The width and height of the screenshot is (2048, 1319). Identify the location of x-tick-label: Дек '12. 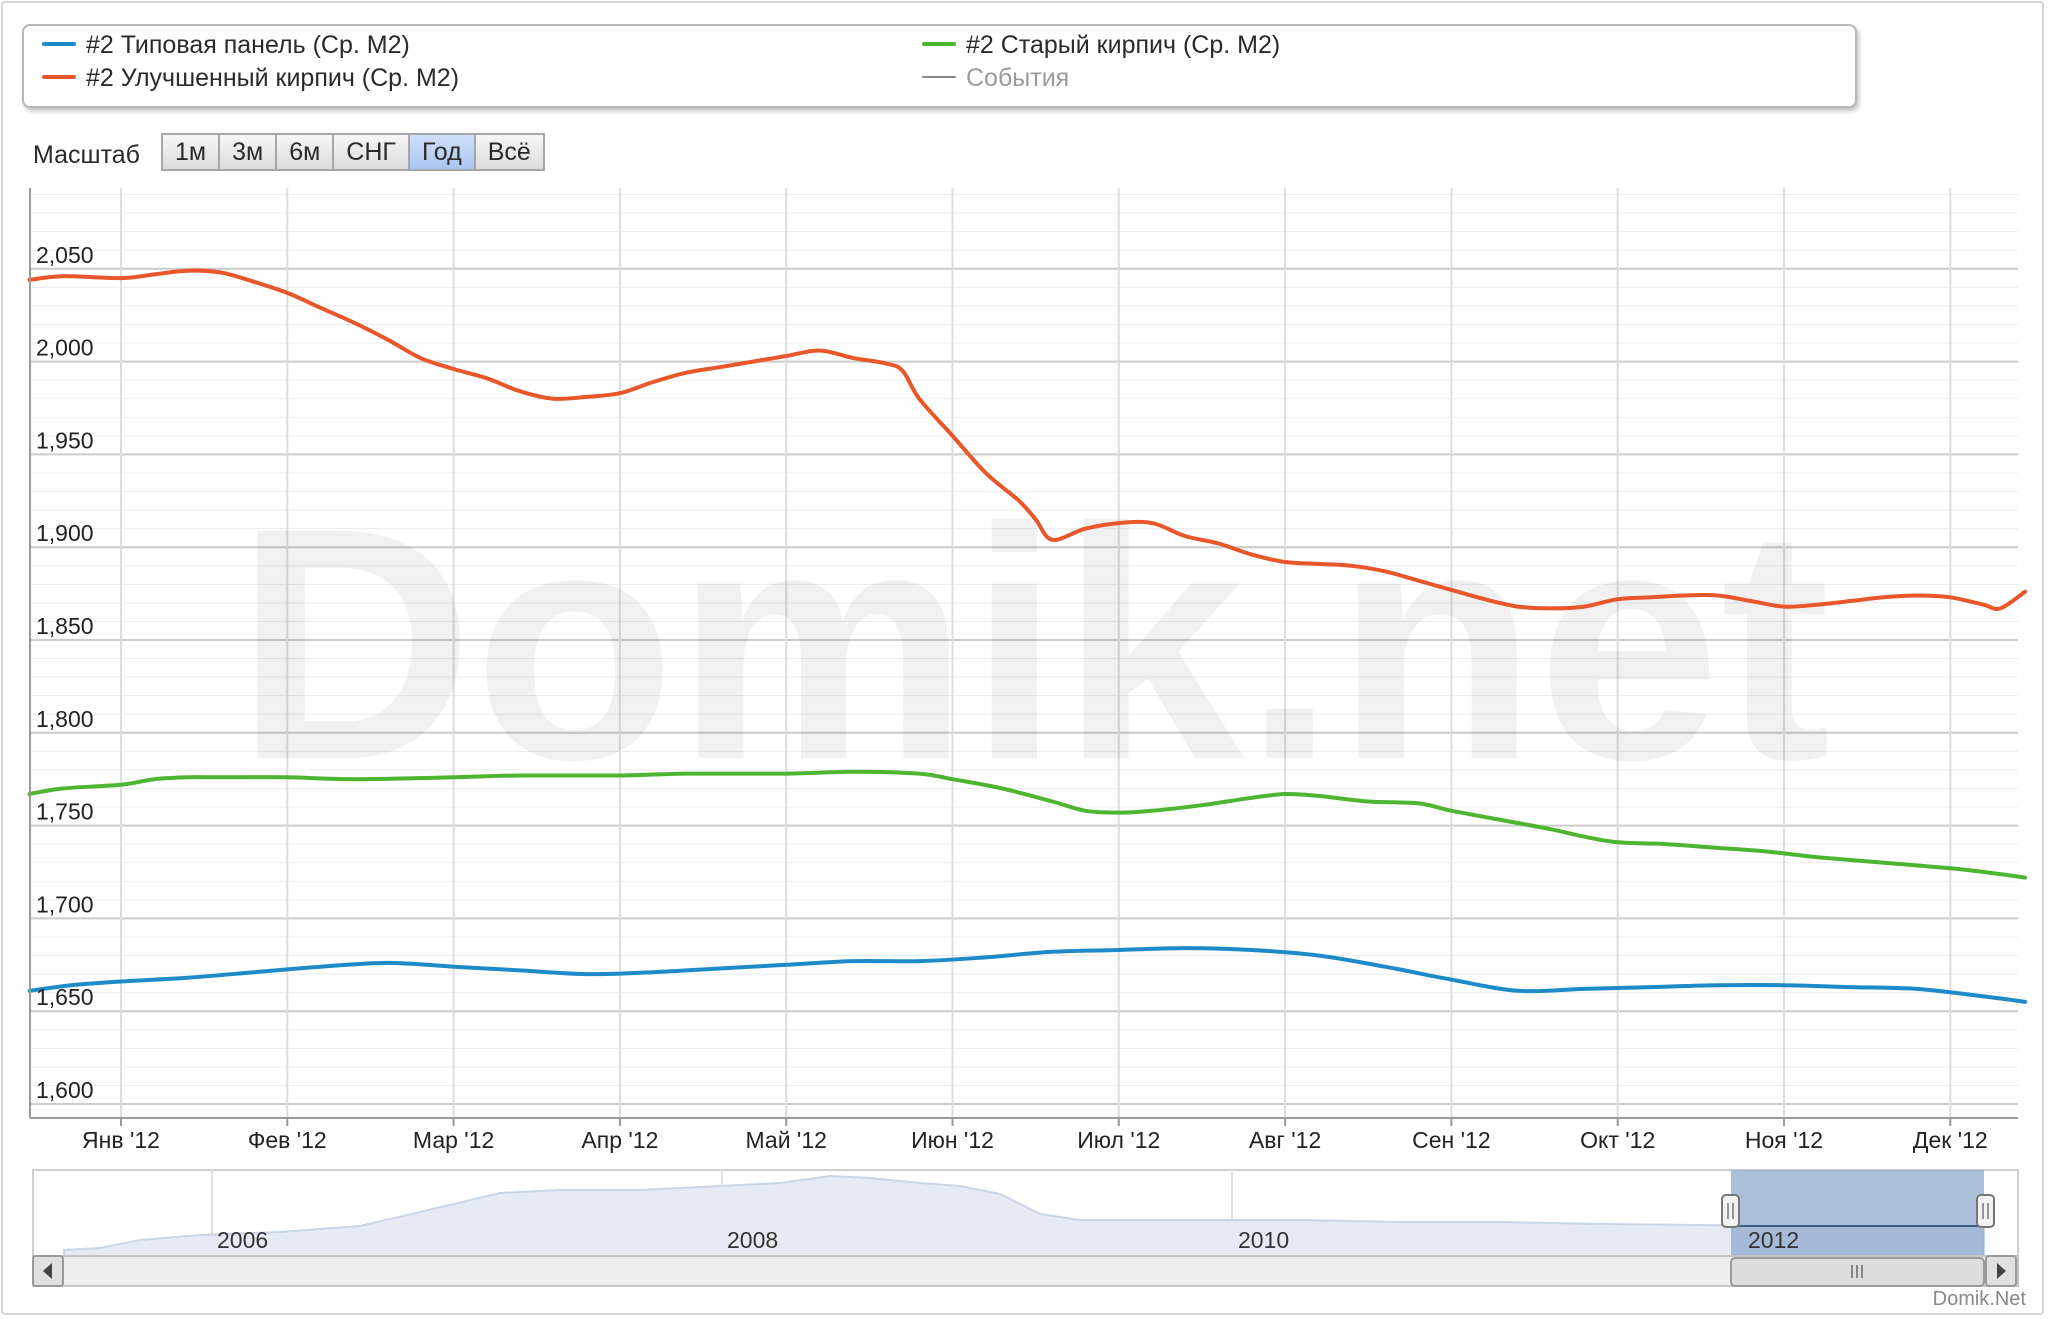
(1950, 1140).